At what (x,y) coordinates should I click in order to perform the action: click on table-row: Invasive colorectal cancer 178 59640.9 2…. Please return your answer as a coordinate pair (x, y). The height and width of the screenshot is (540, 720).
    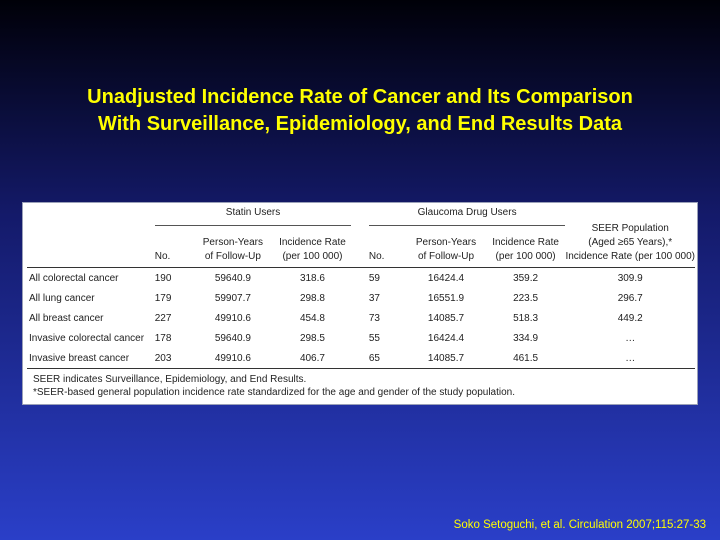
    Looking at the image, I should click on (332, 338).